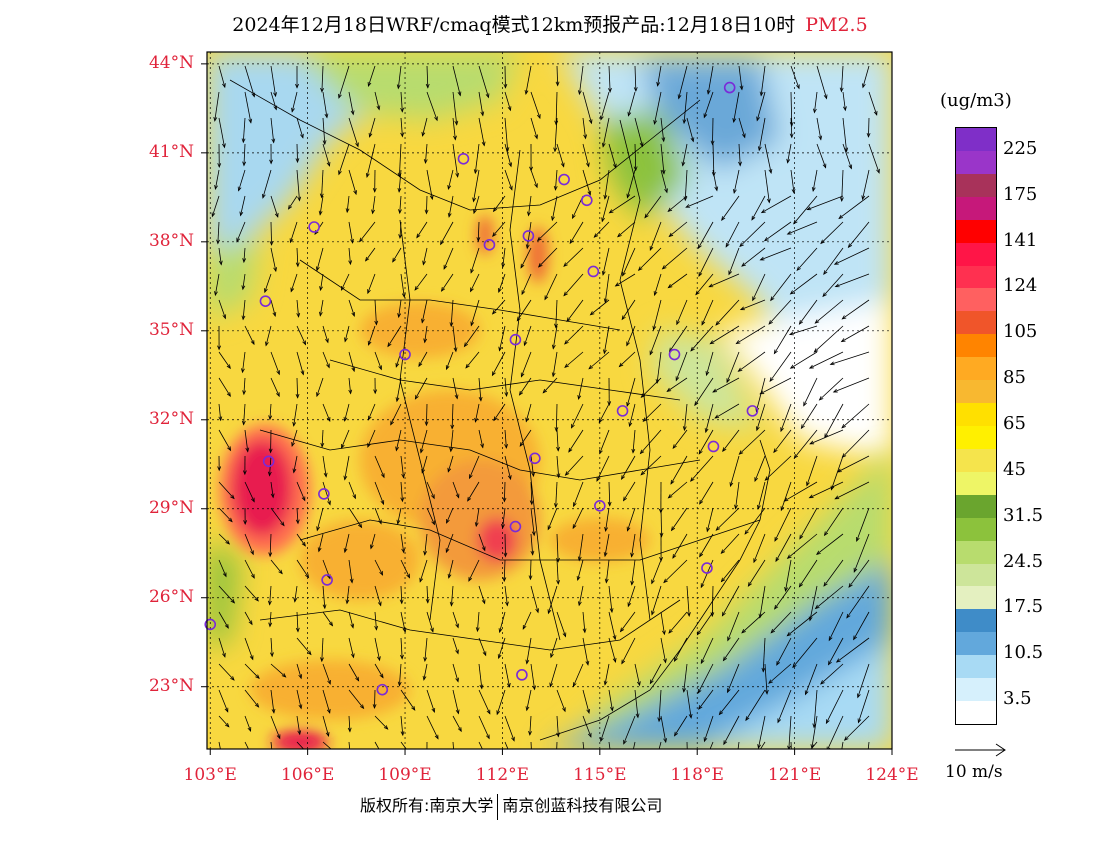 This screenshot has width=1100, height=850. What do you see at coordinates (980, 750) in the screenshot?
I see `wind-reference-arrow` at bounding box center [980, 750].